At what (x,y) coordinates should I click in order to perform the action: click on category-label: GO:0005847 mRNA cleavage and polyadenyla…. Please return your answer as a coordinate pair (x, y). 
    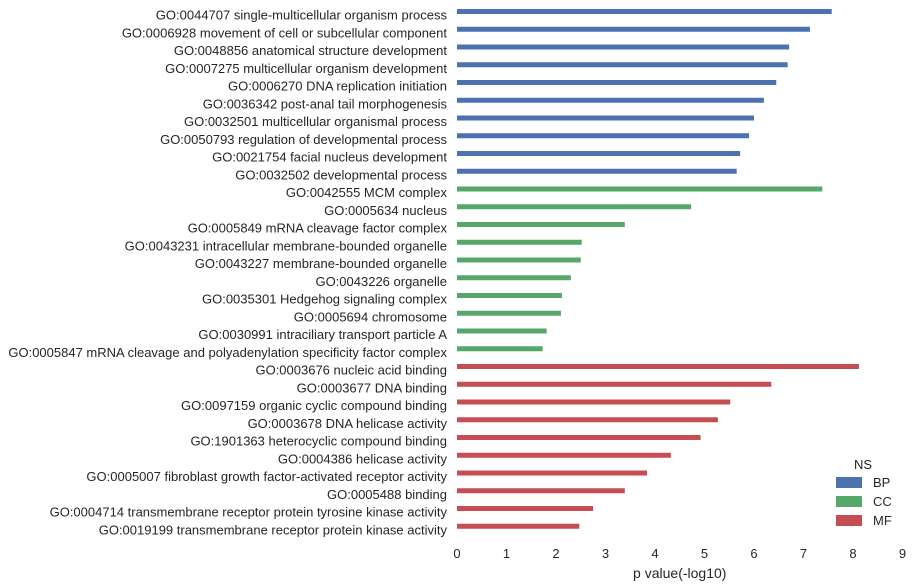
    Looking at the image, I should click on (227, 352).